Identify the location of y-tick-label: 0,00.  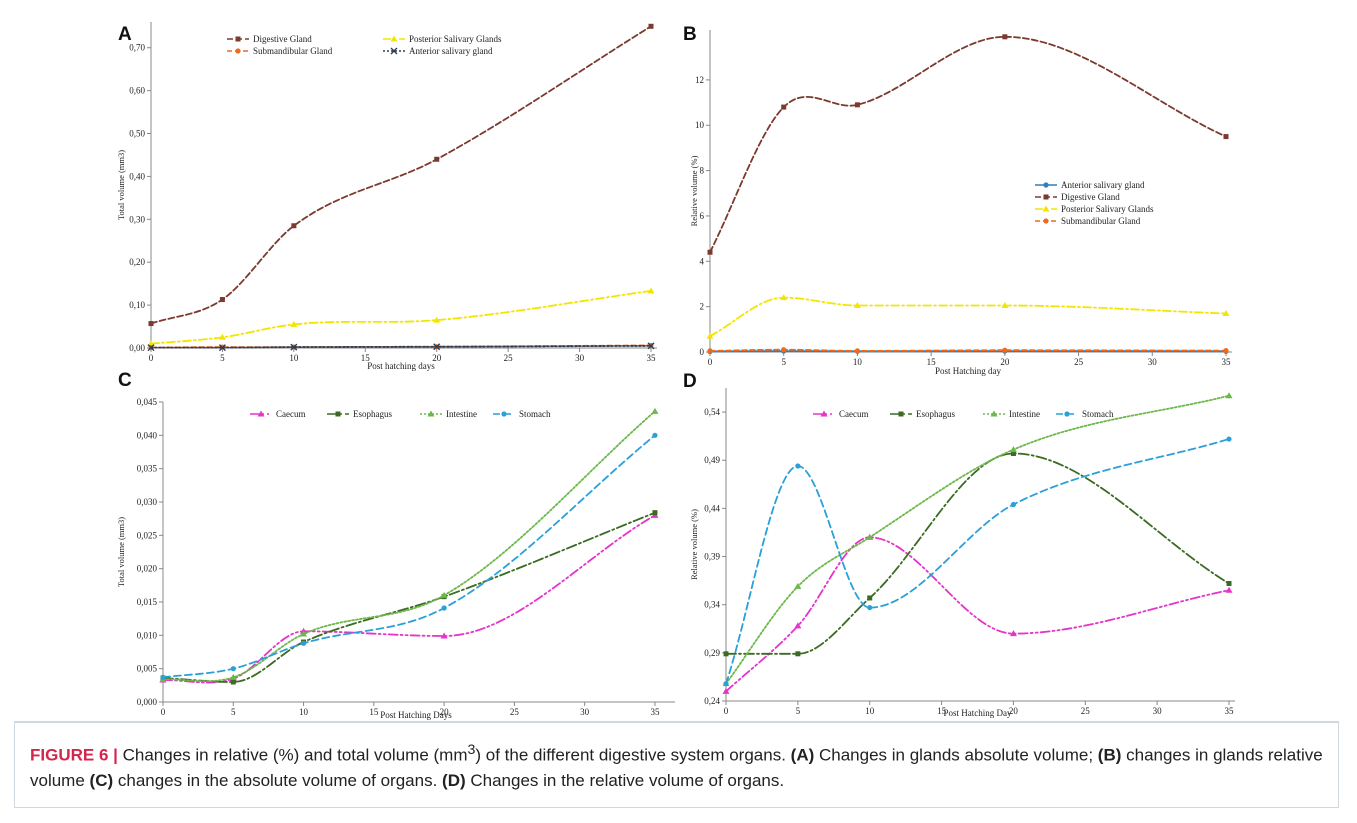
(137, 348).